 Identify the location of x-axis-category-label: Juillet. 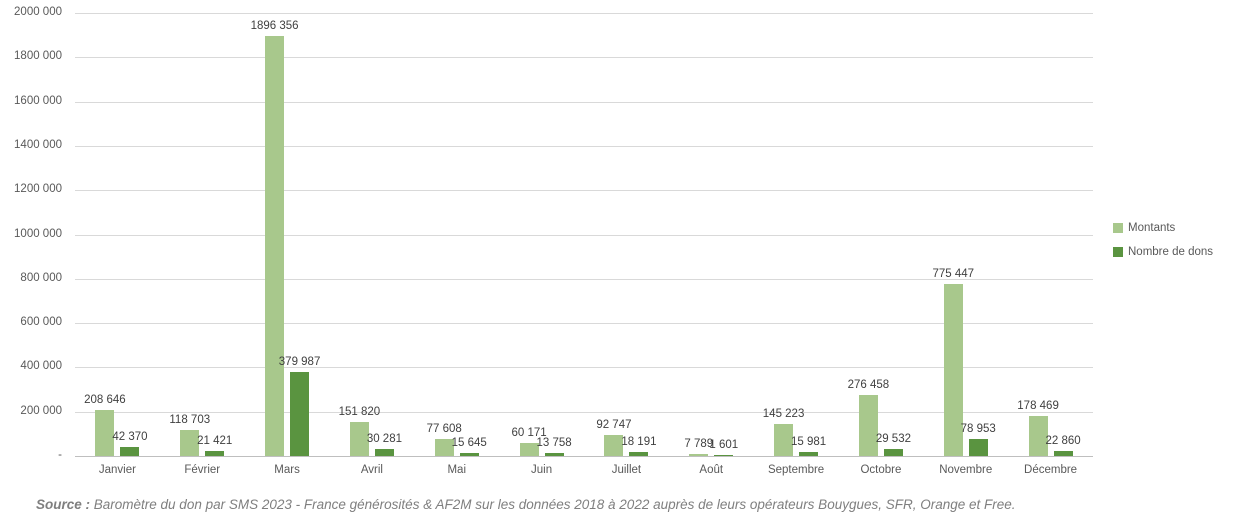
(626, 470).